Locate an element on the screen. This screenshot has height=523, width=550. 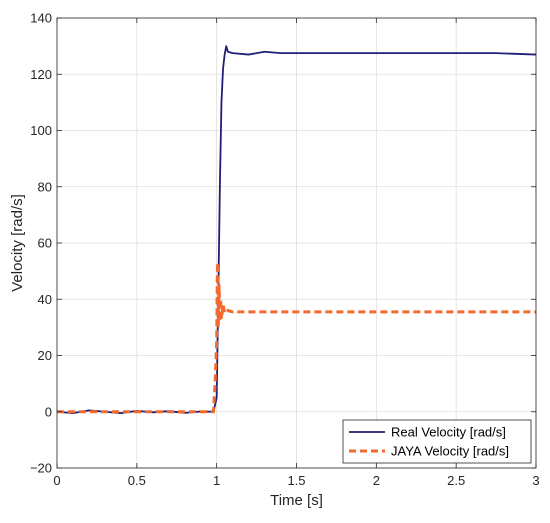
x-axis-label: Time [s] is located at coordinates (296, 500).